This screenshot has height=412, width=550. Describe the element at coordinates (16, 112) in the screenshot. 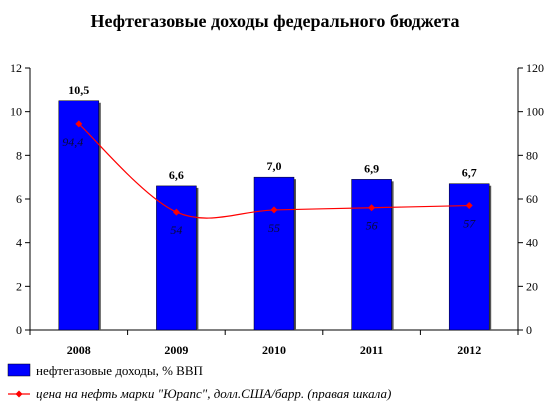

I see `y-left-tick-label: 10` at that location.